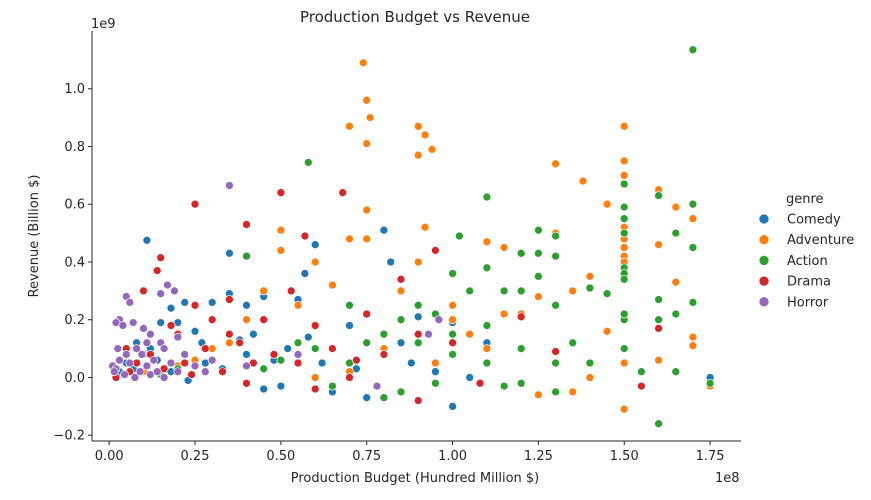 The image size is (871, 500). I want to click on y-tick-label: 0.2, so click(74, 320).